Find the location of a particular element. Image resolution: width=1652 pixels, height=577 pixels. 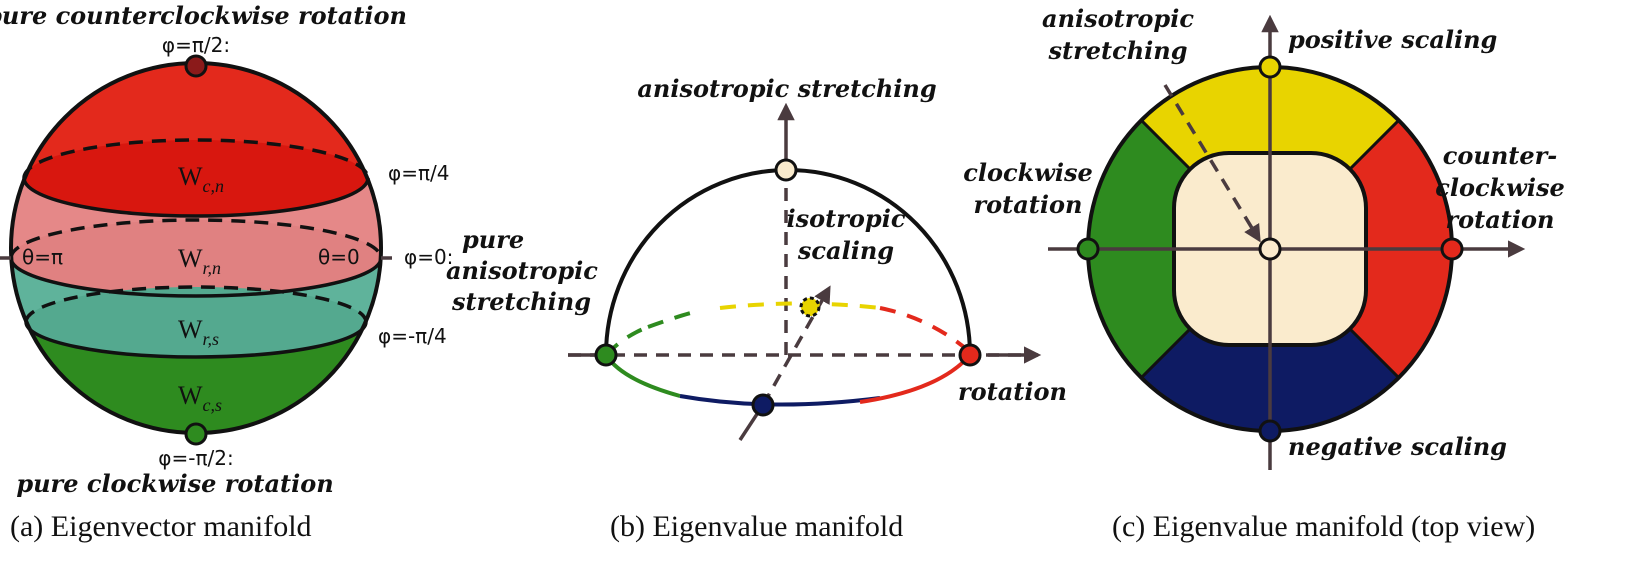

region-label-wrn: Wr,n is located at coordinates (199, 261).